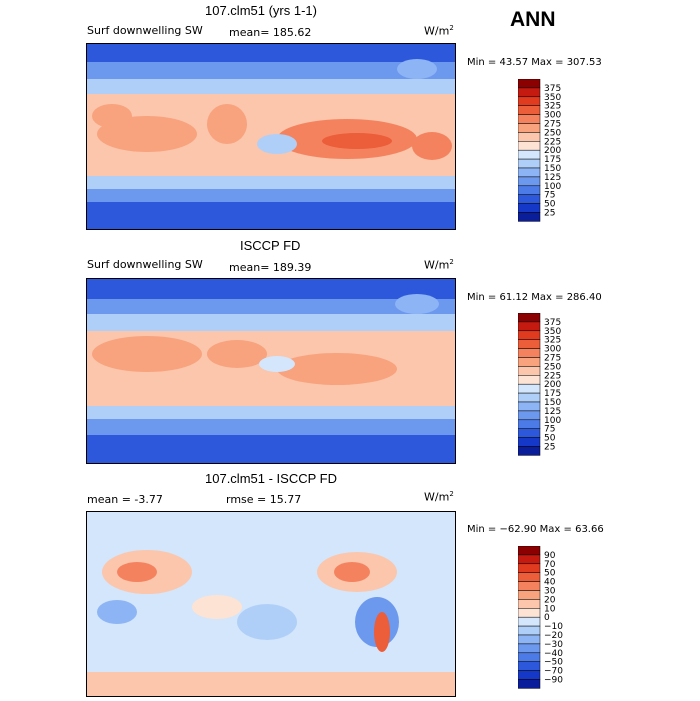 The height and width of the screenshot is (701, 700). I want to click on panel1-variable: Surf downwelling SW, so click(145, 30).